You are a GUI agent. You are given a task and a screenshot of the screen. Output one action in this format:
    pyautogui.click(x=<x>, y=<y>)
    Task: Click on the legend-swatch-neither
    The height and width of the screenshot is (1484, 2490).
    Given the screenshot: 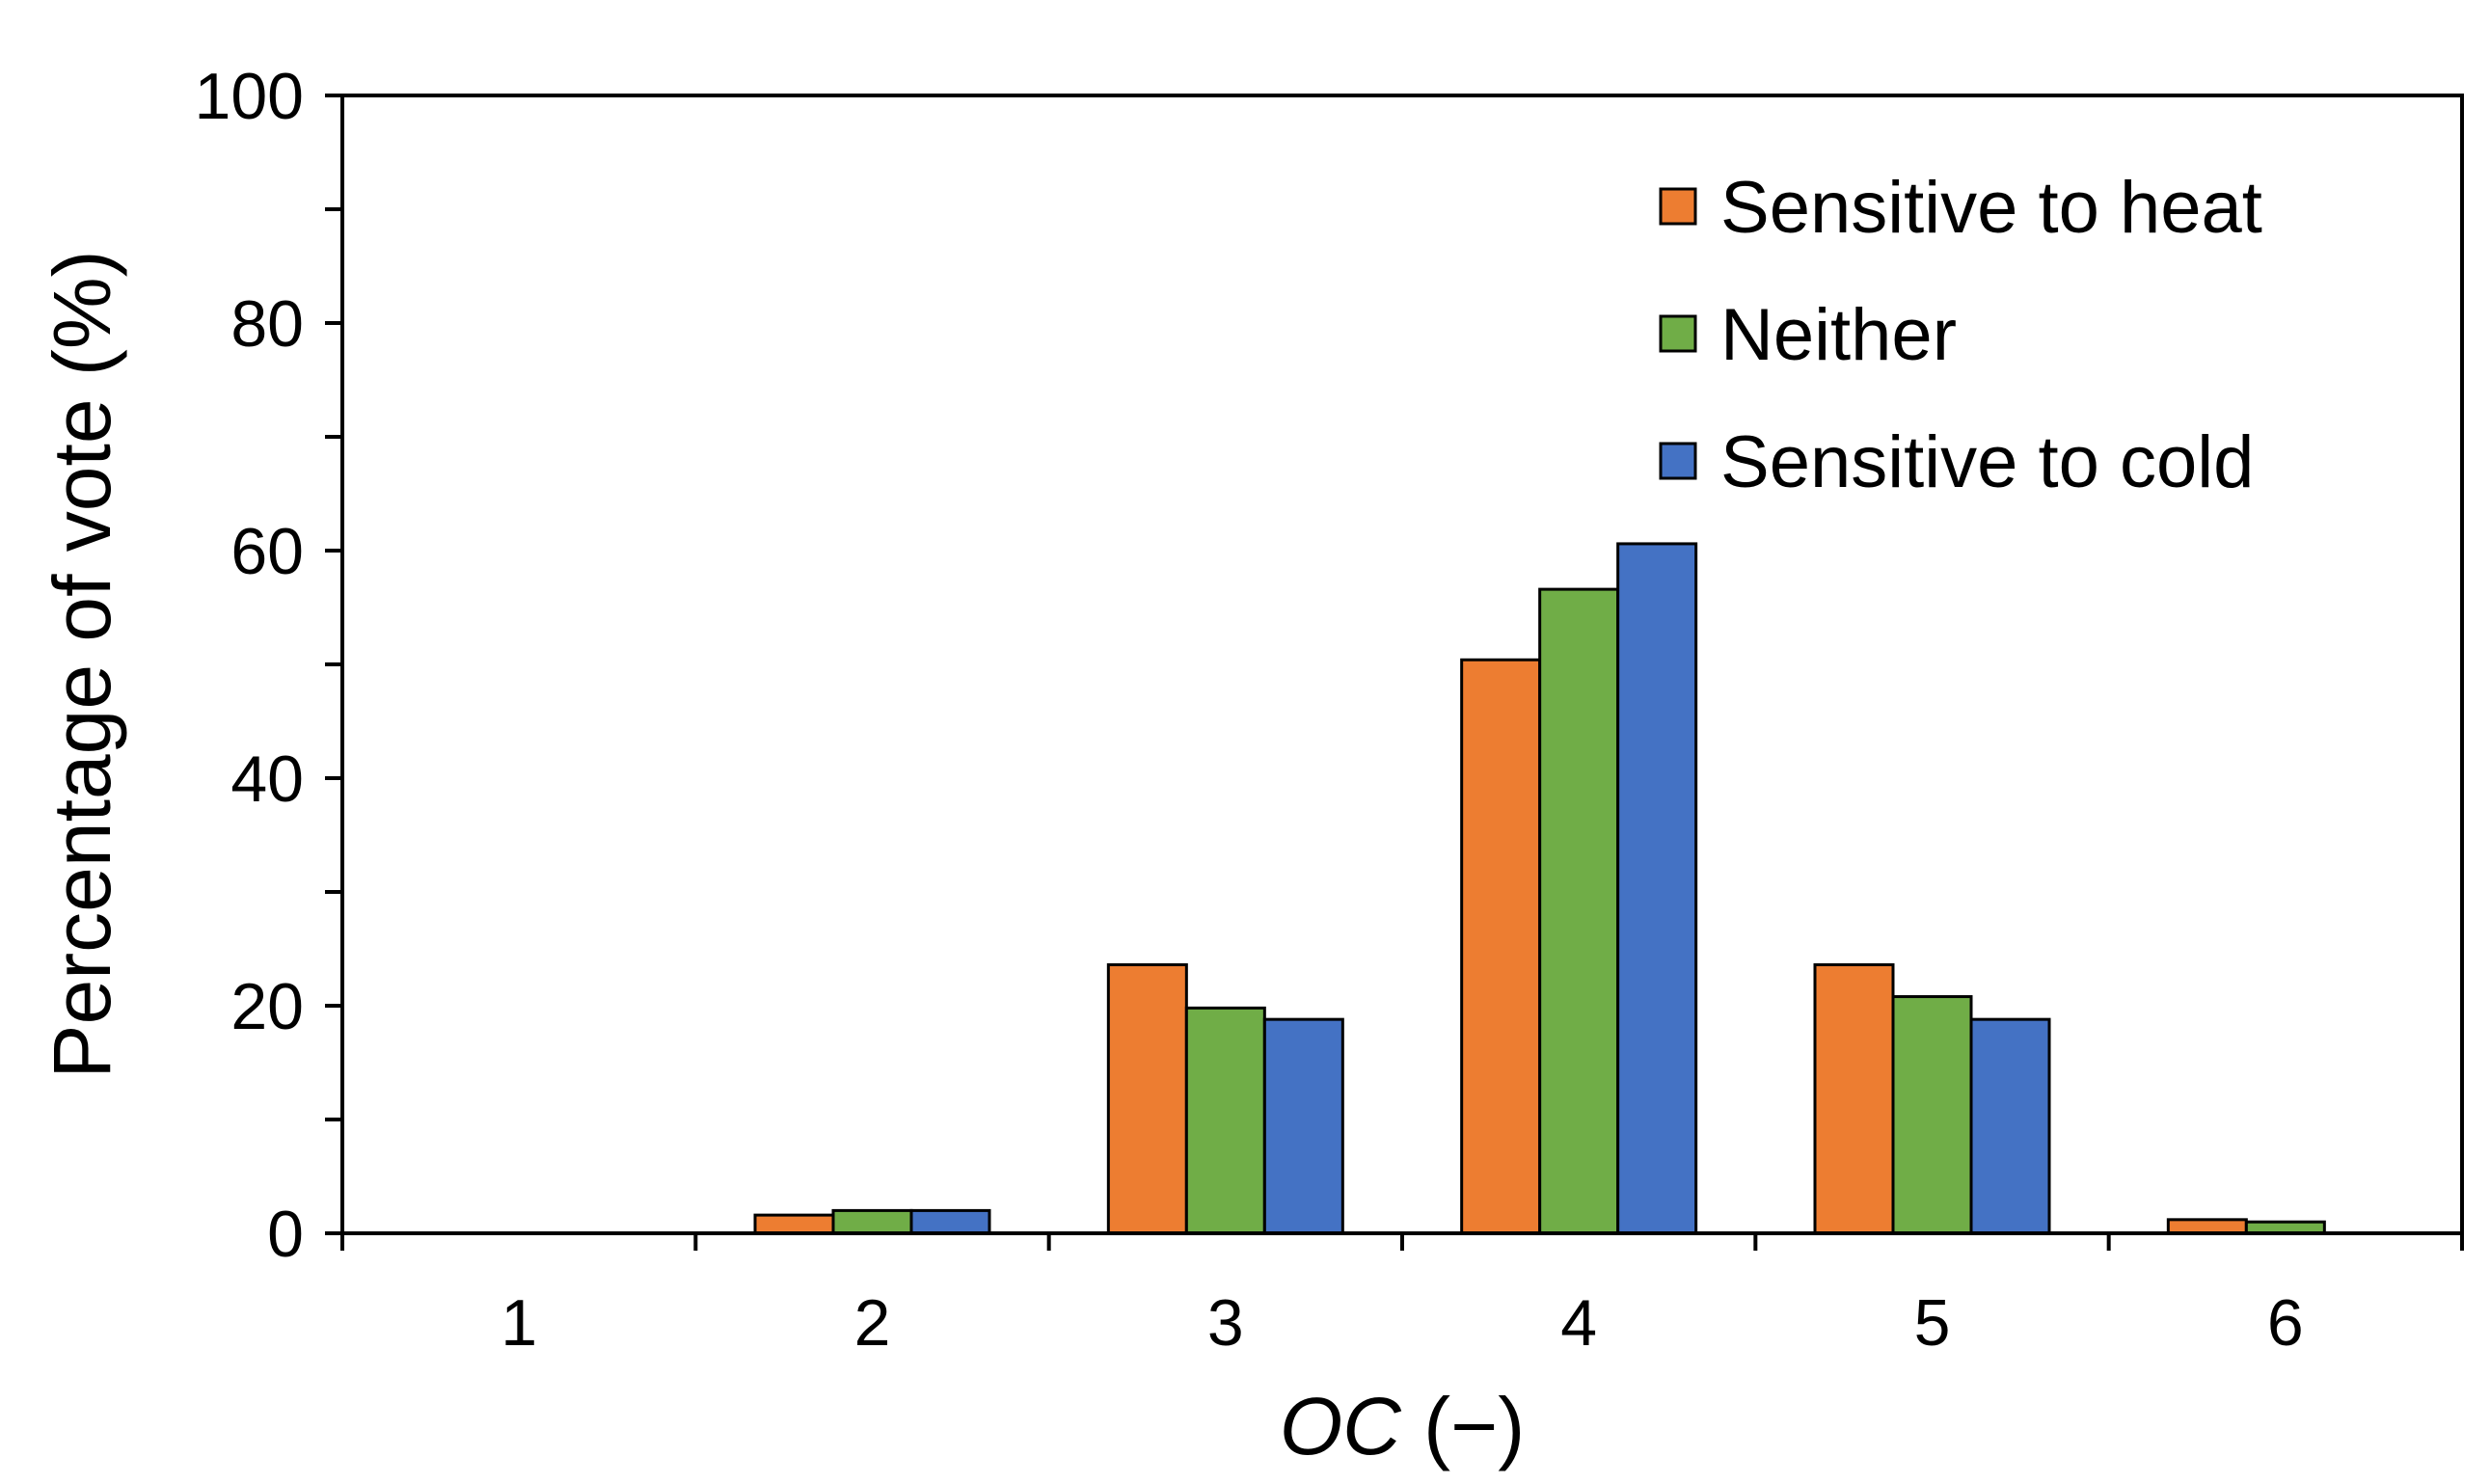 What is the action you would take?
    pyautogui.click(x=1678, y=333)
    